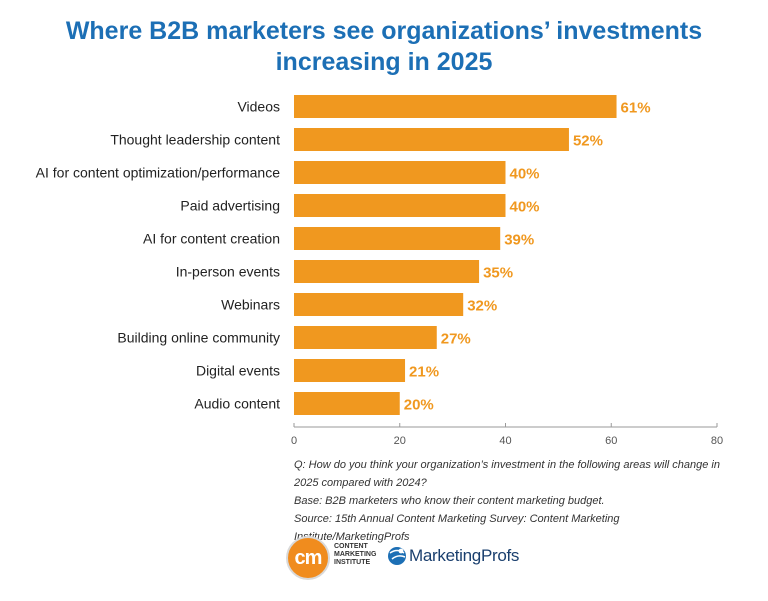  Describe the element at coordinates (482, 306) in the screenshot. I see `data-label: 32%` at that location.